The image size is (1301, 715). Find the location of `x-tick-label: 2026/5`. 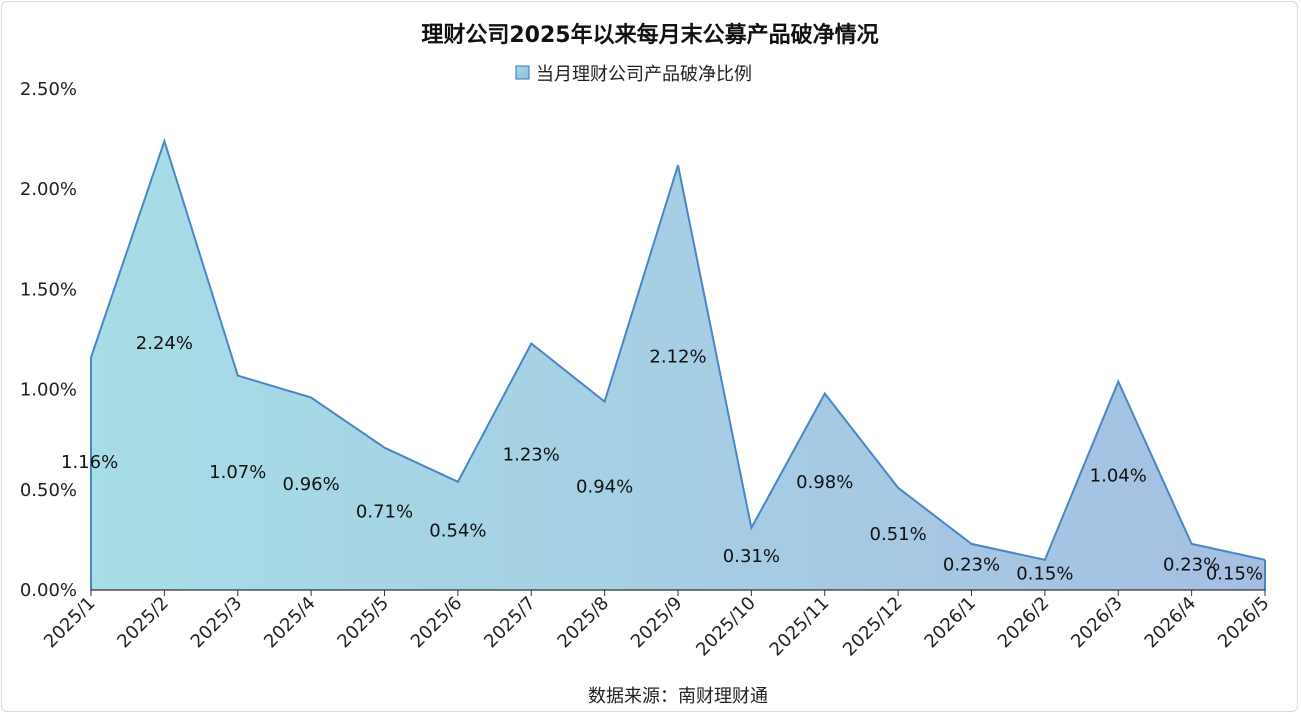

x-tick-label: 2026/5 is located at coordinates (1244, 623).